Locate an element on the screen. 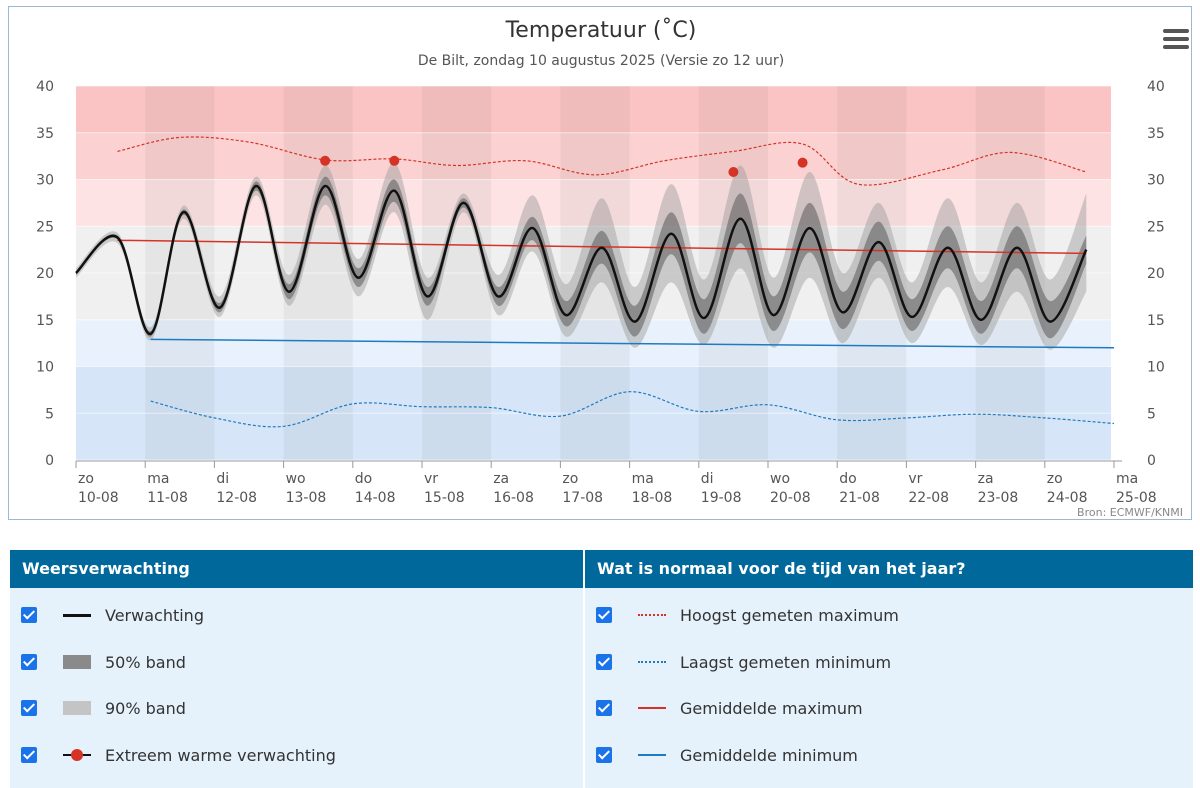 The image size is (1200, 788). legend-toggle-90-band: 90% band is located at coordinates (103, 708).